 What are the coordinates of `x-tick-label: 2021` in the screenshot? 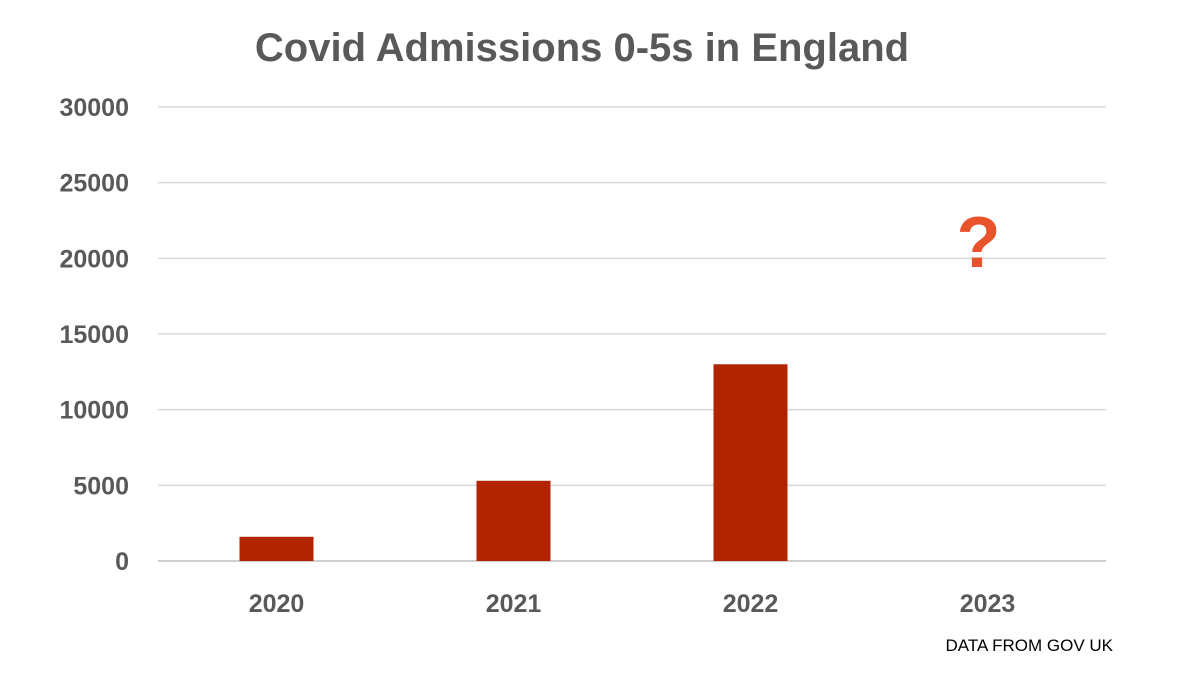 It's located at (514, 604).